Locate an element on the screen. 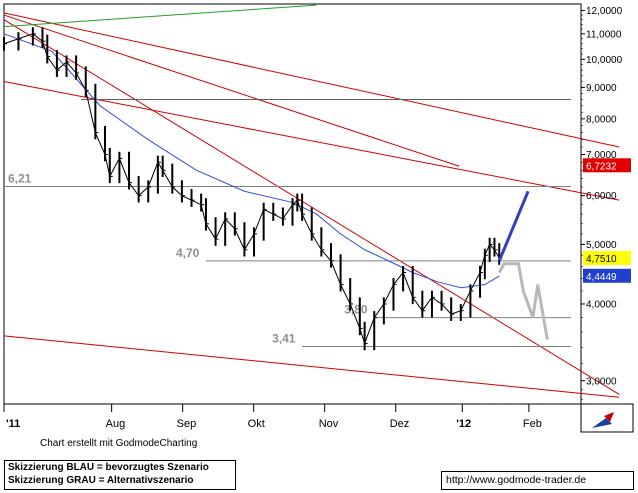  y-tick-label: 9,0000 is located at coordinates (601, 88).